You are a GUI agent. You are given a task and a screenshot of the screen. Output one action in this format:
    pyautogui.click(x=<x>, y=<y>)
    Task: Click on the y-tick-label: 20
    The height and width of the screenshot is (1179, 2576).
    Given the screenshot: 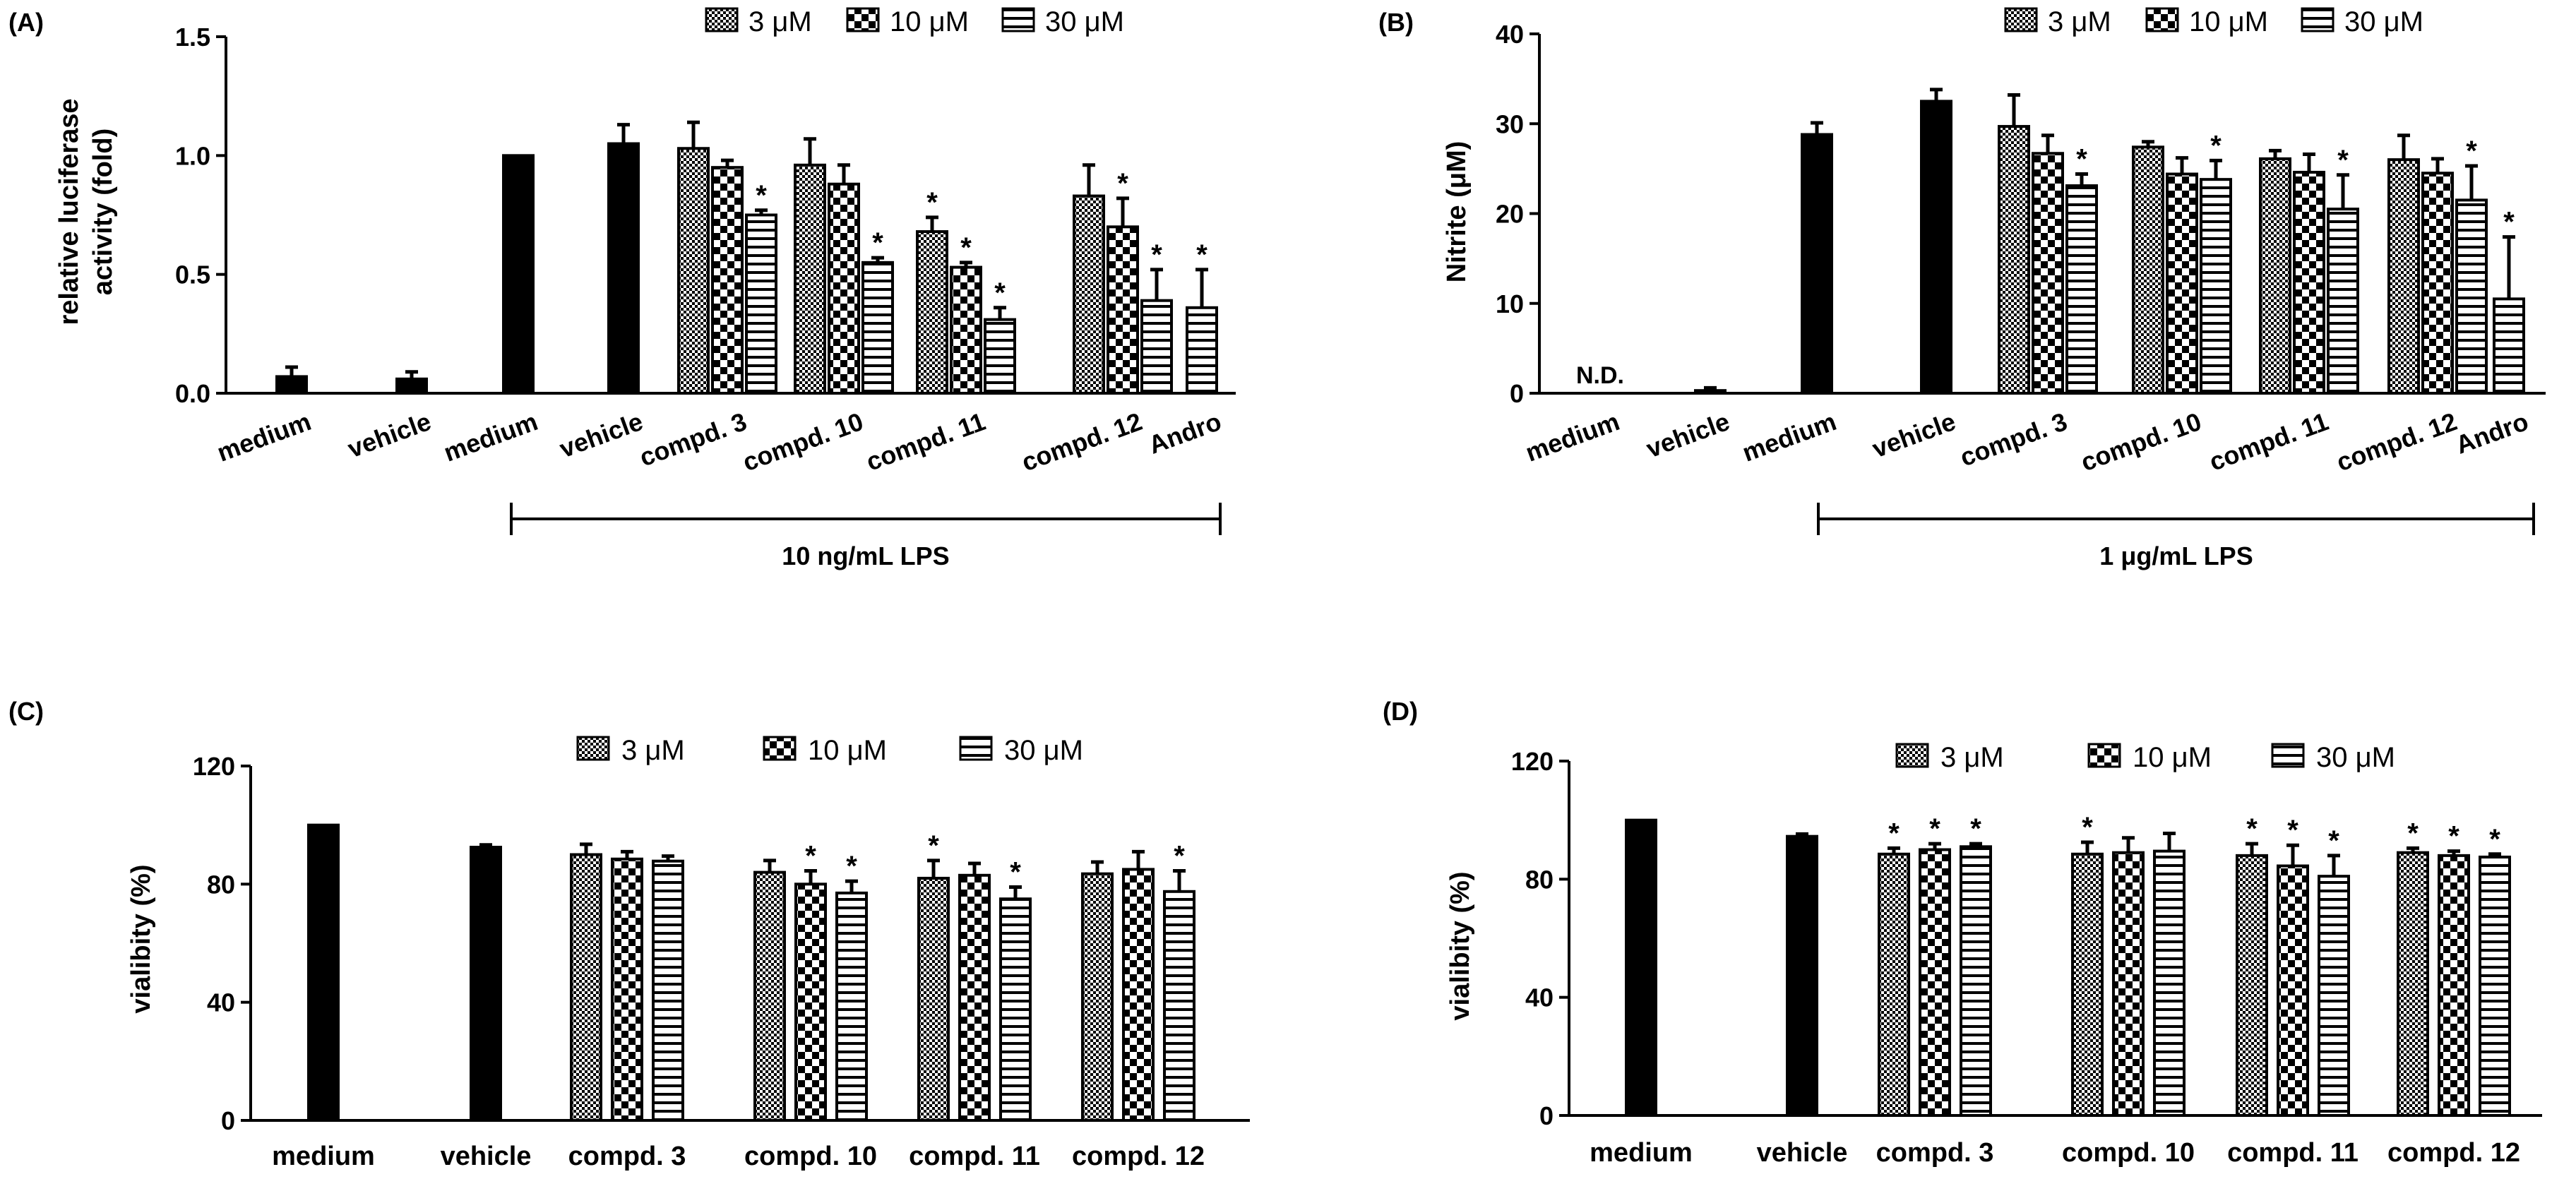 What is the action you would take?
    pyautogui.click(x=1510, y=214)
    